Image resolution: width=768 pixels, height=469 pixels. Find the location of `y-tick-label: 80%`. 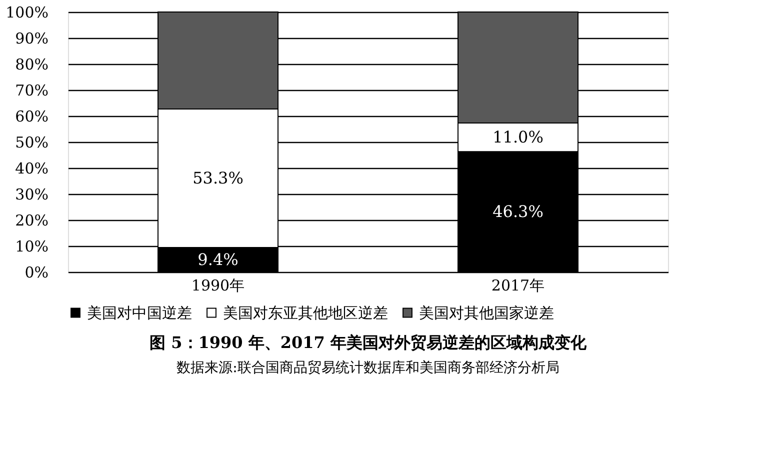

y-tick-label: 80% is located at coordinates (31, 65).